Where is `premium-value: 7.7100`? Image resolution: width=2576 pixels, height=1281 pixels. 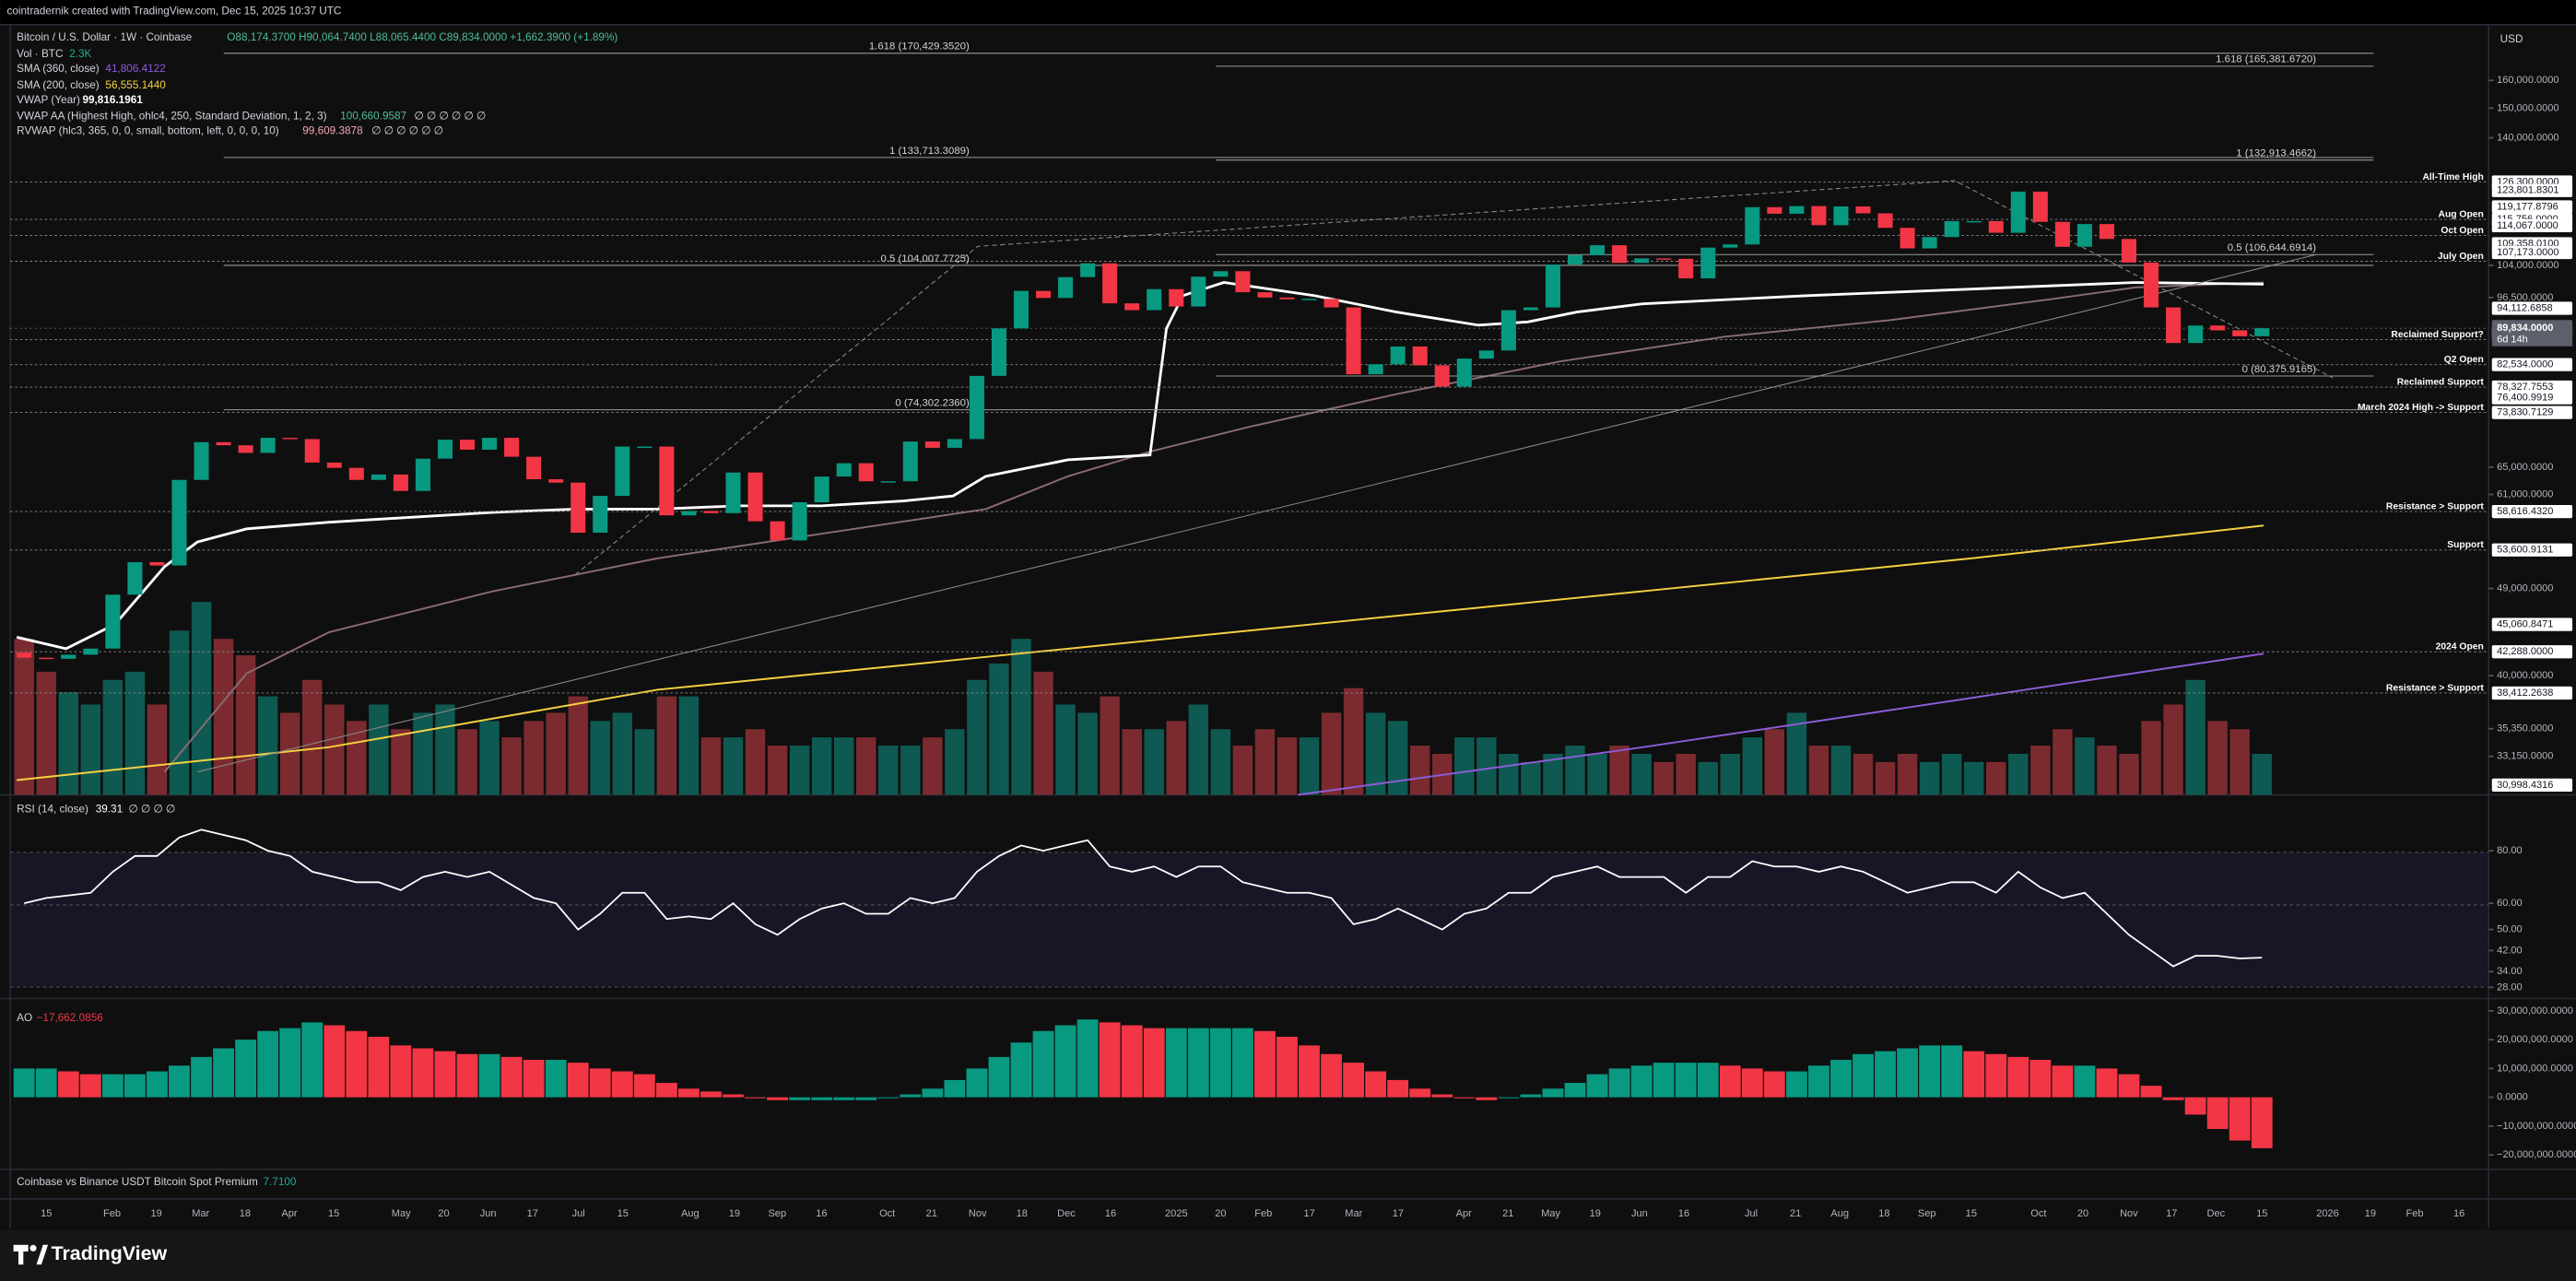 premium-value: 7.7100 is located at coordinates (280, 1182).